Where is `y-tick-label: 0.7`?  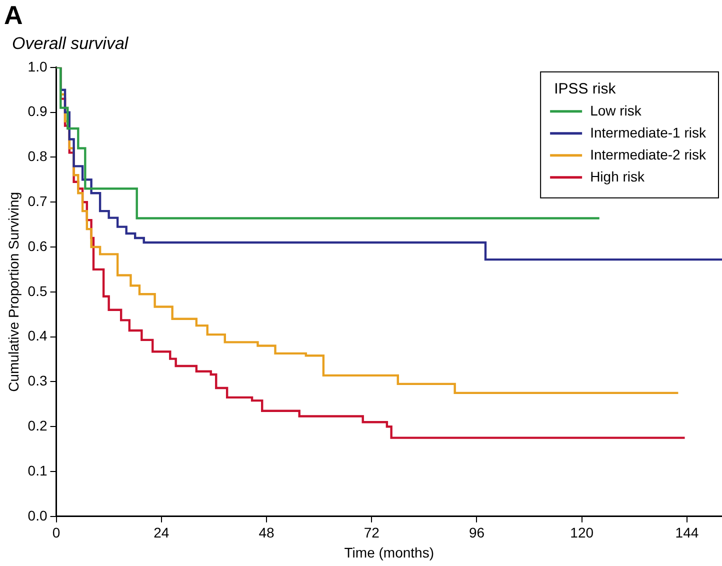 y-tick-label: 0.7 is located at coordinates (38, 200).